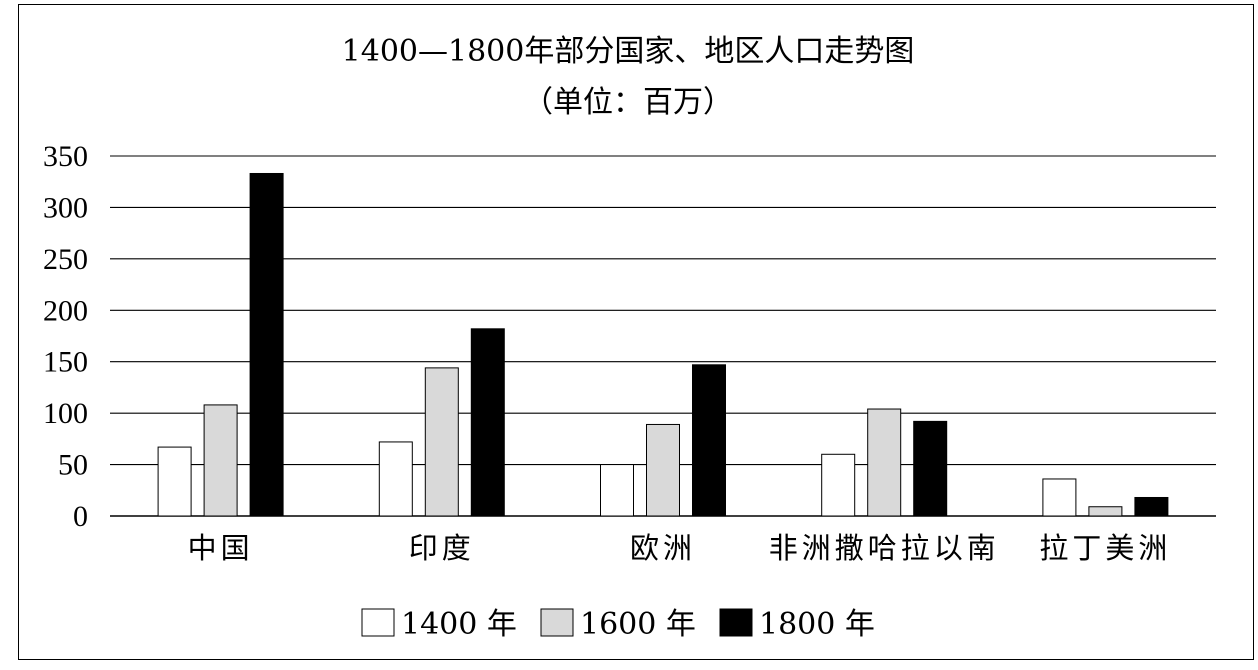  What do you see at coordinates (459, 624) in the screenshot?
I see `legend-label: 1400 年` at bounding box center [459, 624].